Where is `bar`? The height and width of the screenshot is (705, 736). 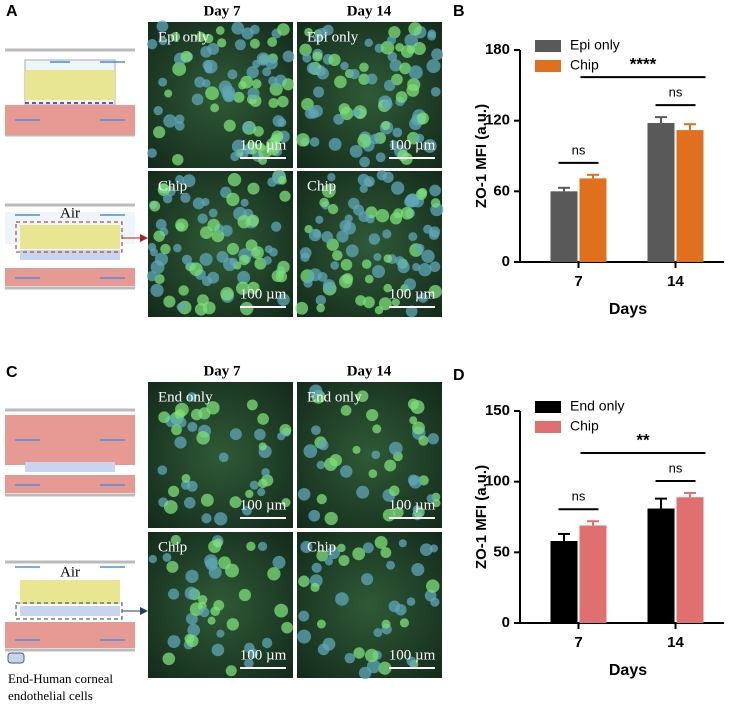
bar is located at coordinates (593, 220).